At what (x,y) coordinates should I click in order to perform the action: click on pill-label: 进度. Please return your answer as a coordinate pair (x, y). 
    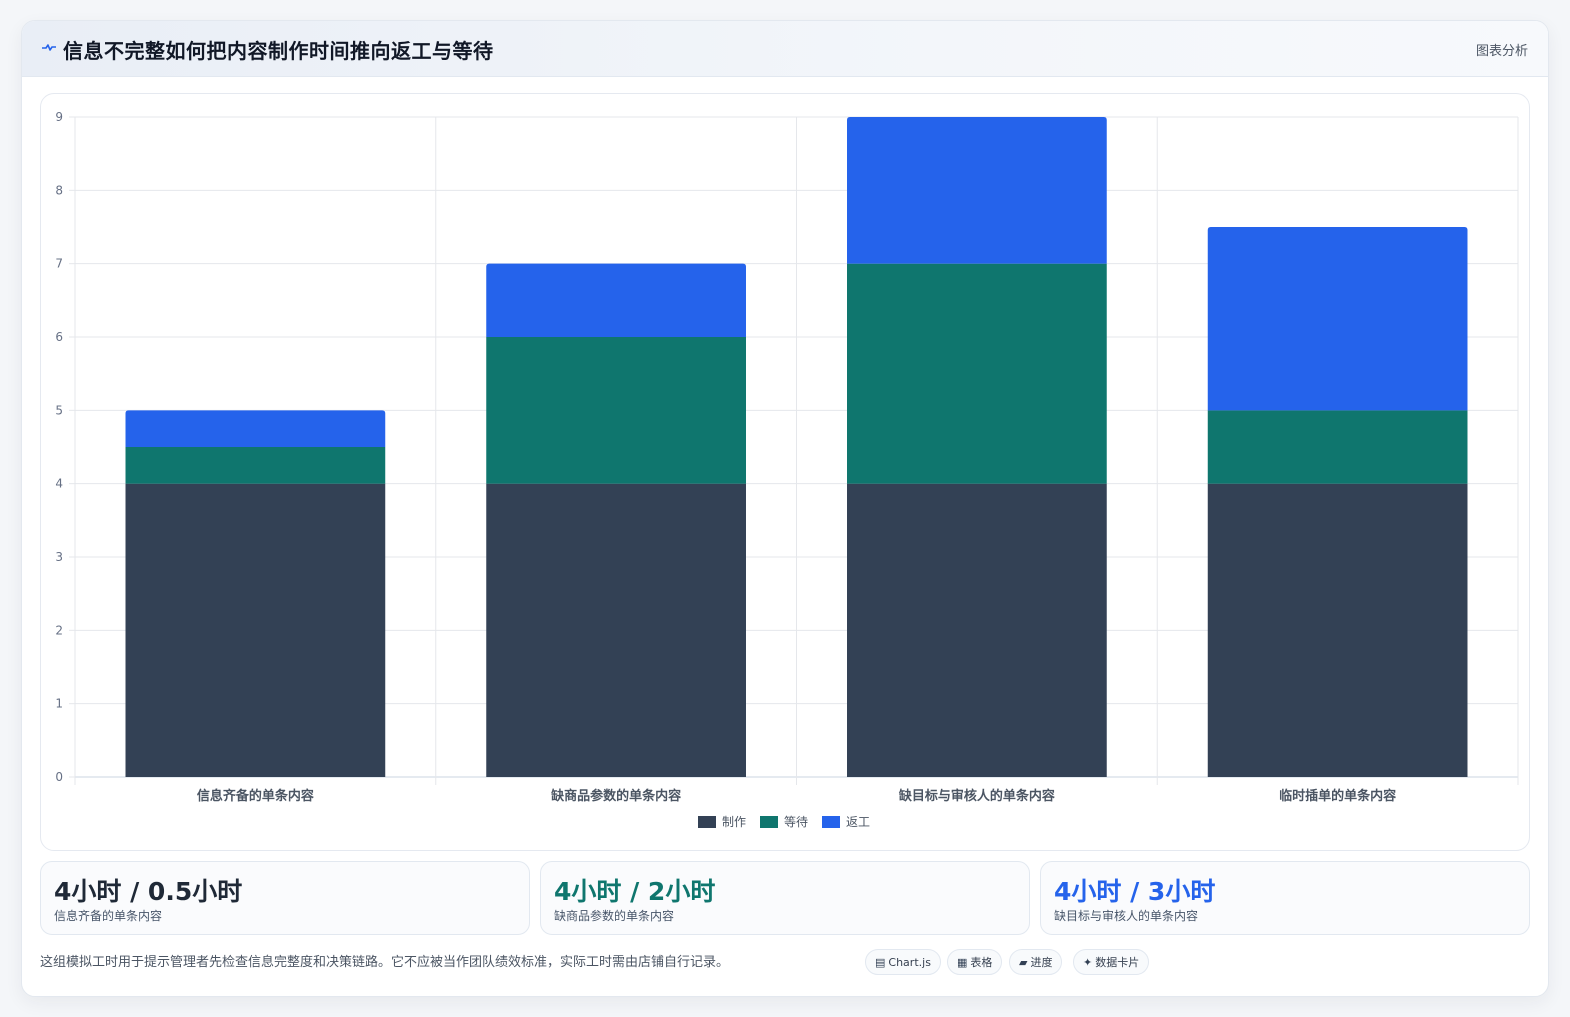
    Looking at the image, I should click on (1041, 962).